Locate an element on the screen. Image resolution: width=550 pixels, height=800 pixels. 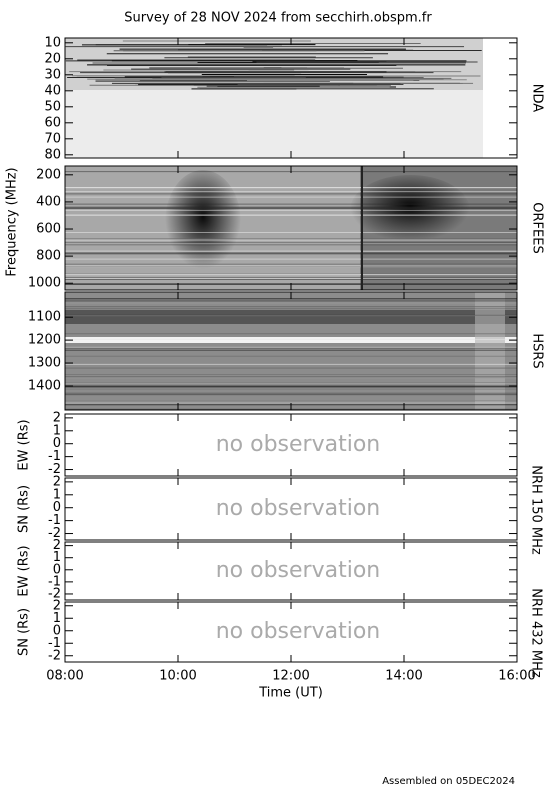
y-tick-label: 40 is located at coordinates (52, 90).